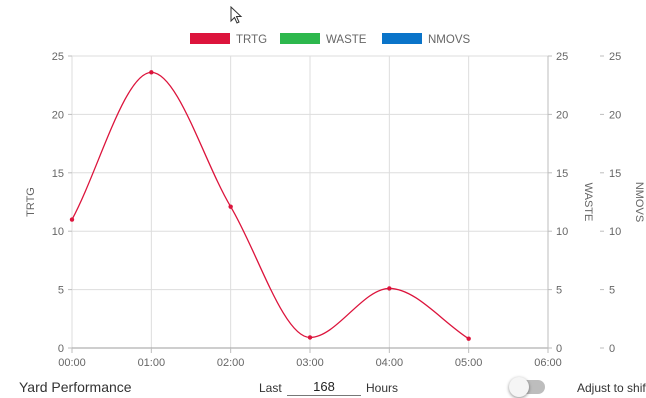 Image resolution: width=646 pixels, height=398 pixels. Describe the element at coordinates (469, 363) in the screenshot. I see `x-tick-label: 05:00` at that location.